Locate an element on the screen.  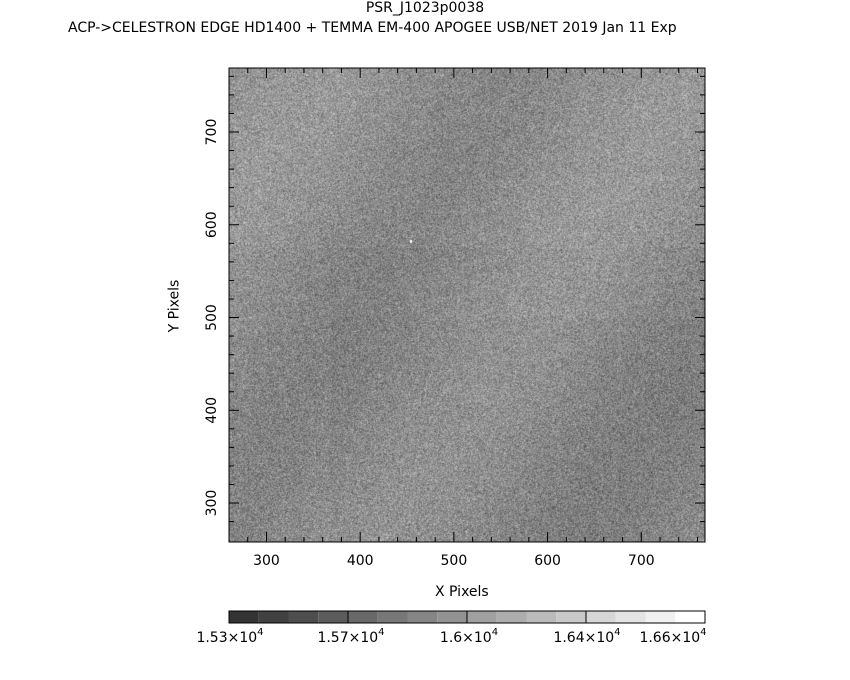
y-axis-label: Y Pixels is located at coordinates (174, 306).